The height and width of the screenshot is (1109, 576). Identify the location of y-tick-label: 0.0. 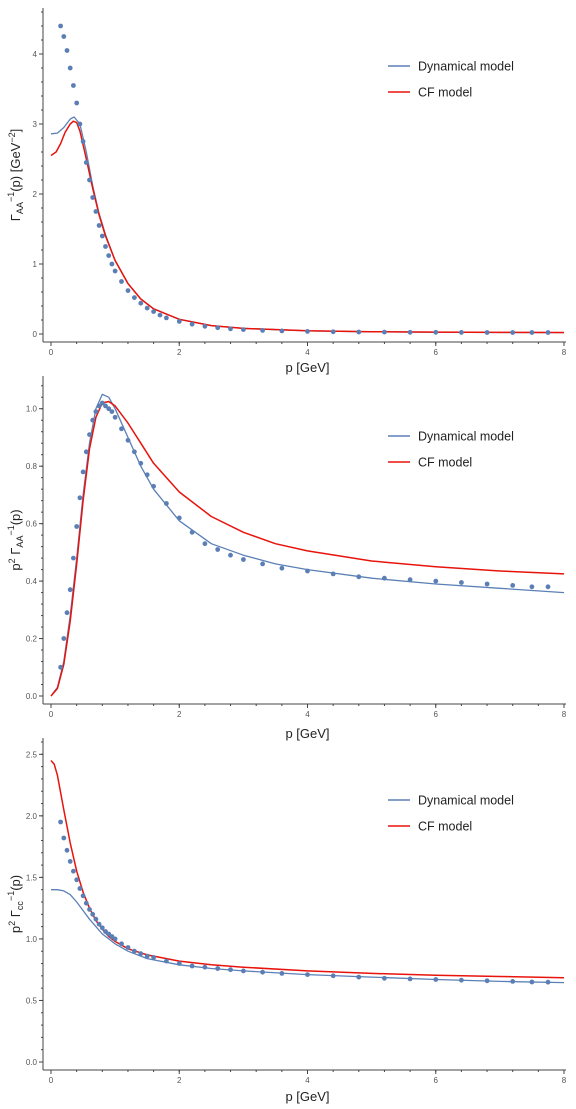
(32, 1062).